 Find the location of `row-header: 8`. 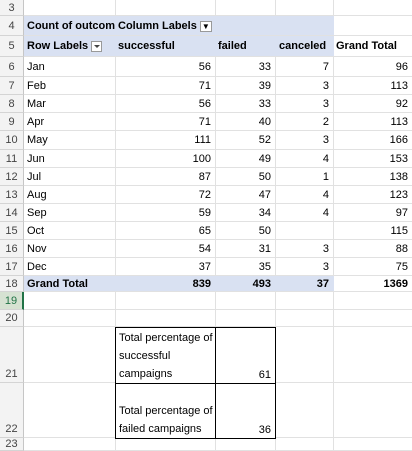

row-header: 8 is located at coordinates (12, 104).